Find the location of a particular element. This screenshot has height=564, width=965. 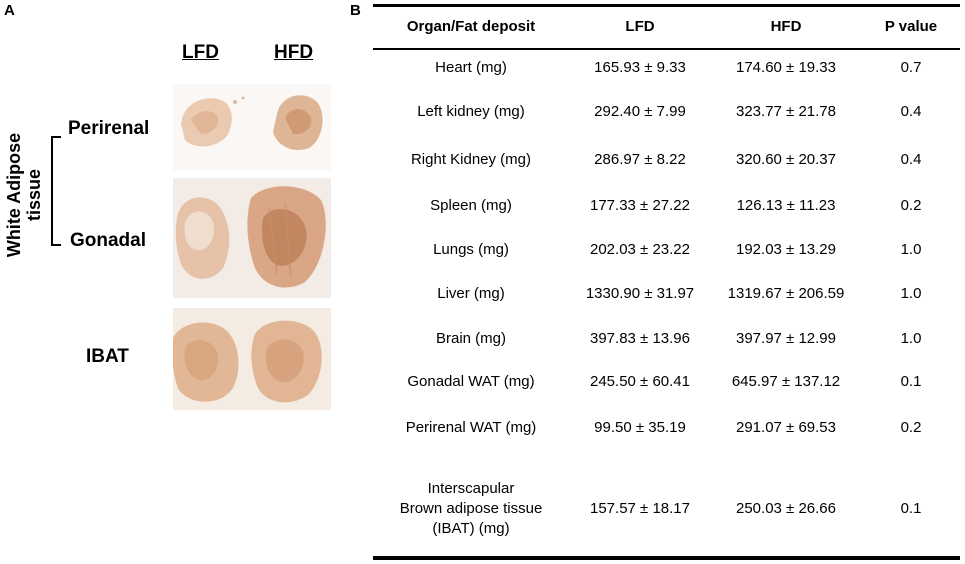

lfd-cell: 292.40 ± 7.99 is located at coordinates (640, 111).